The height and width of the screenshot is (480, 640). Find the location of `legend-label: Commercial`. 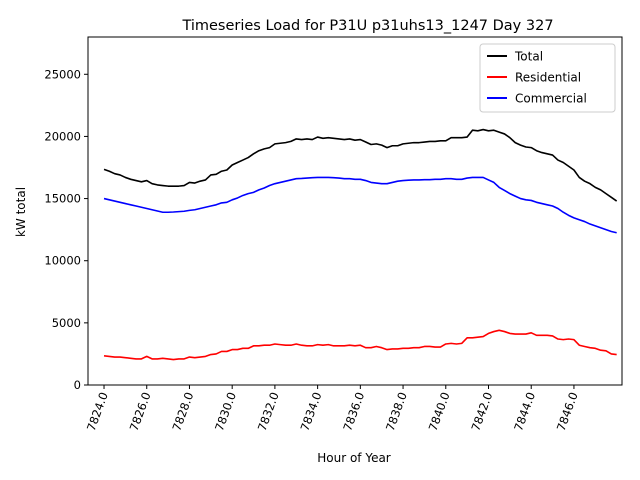

legend-label: Commercial is located at coordinates (551, 99).